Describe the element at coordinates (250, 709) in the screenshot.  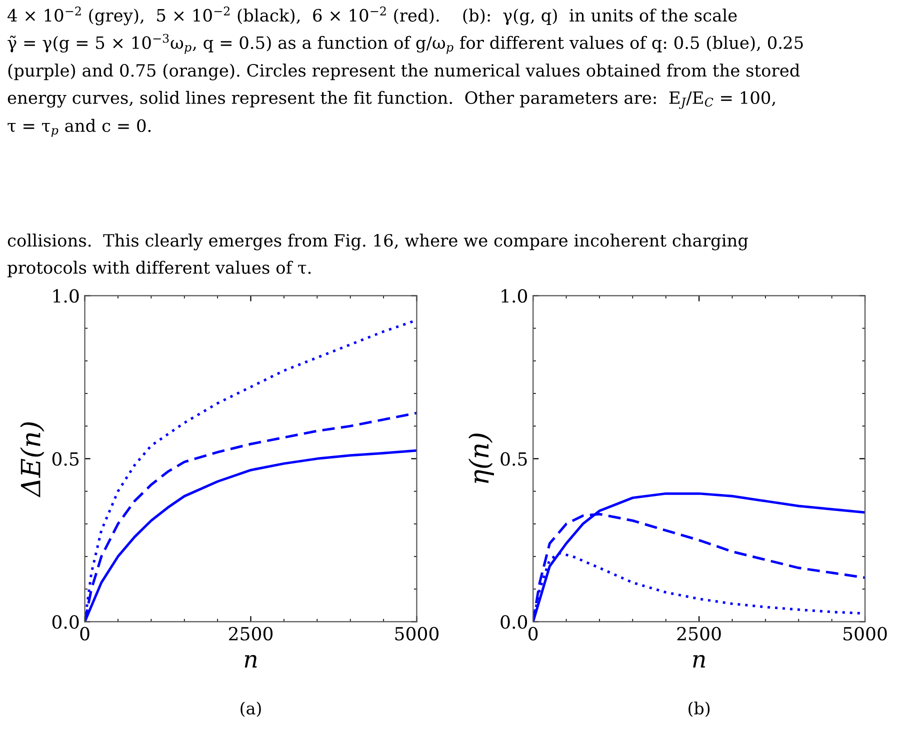
I see `text: (a)` at that location.